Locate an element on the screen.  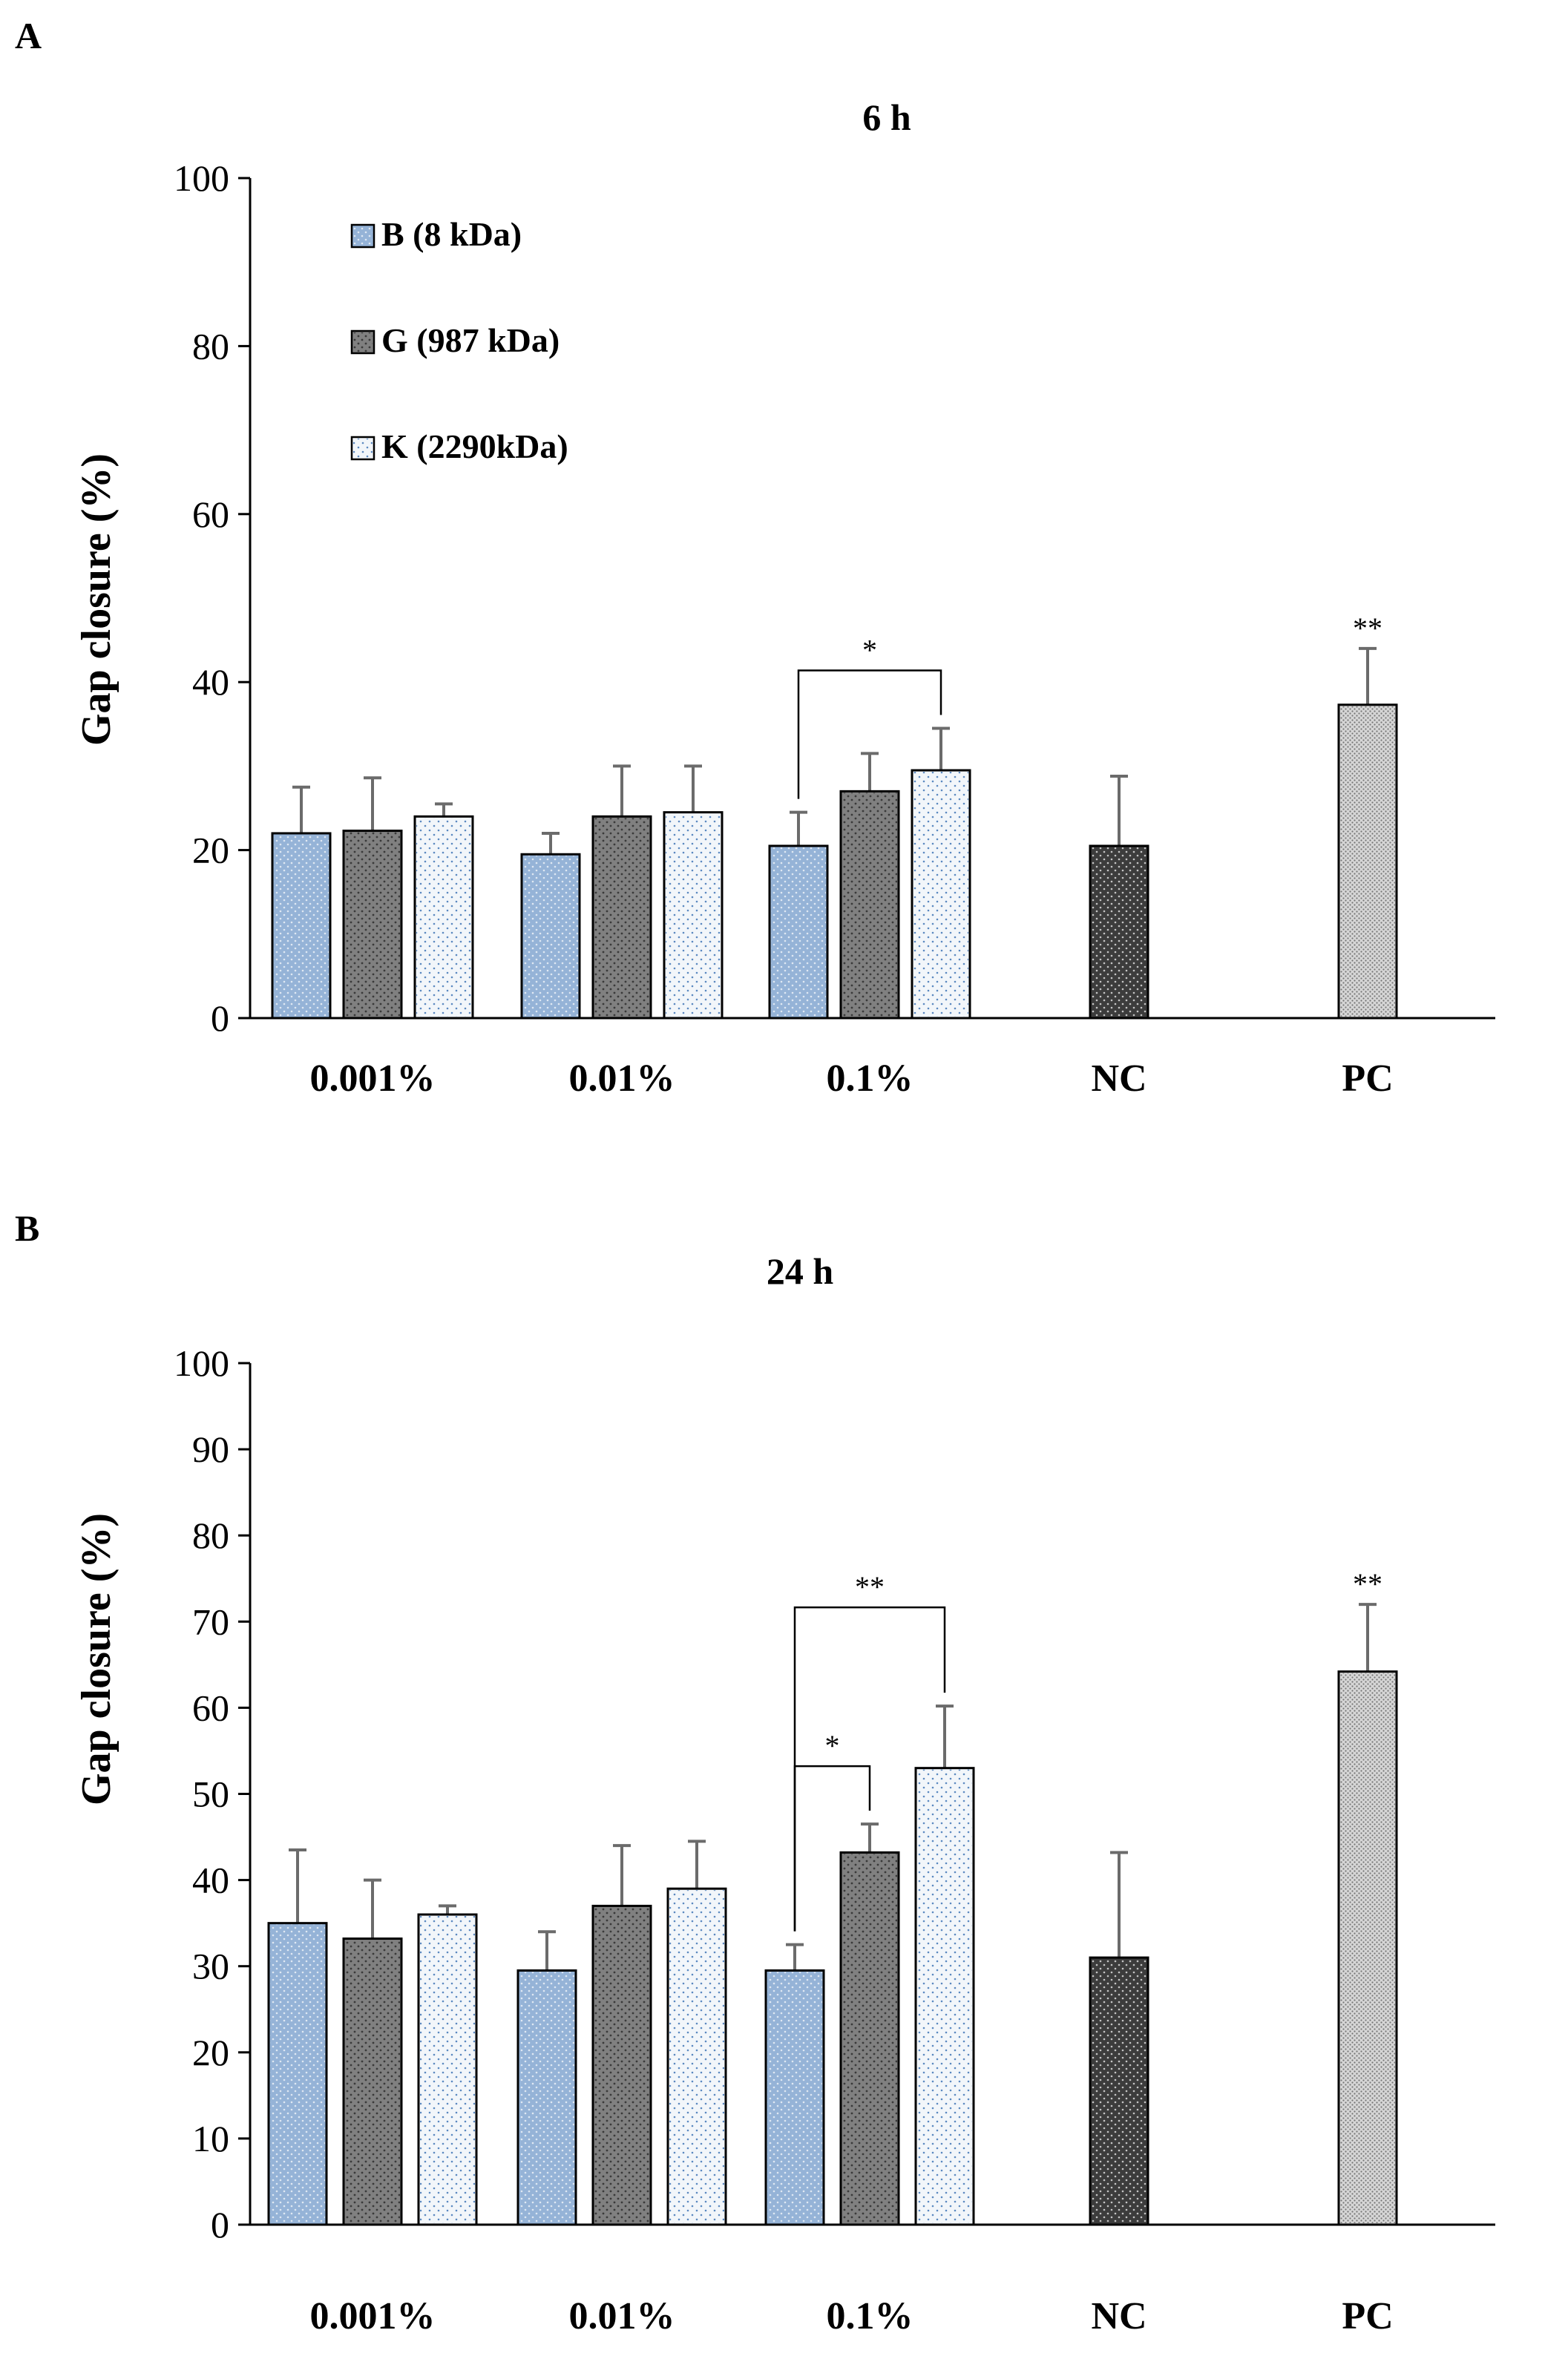
panel-a-category-label: 0.001% is located at coordinates (373, 1079).